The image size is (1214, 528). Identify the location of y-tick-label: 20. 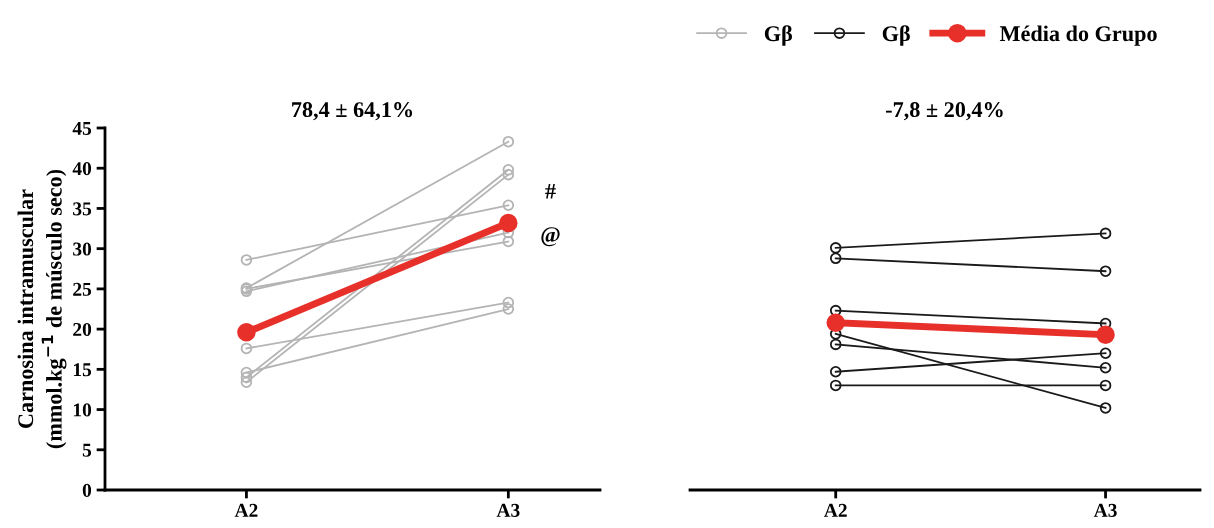
(82, 329).